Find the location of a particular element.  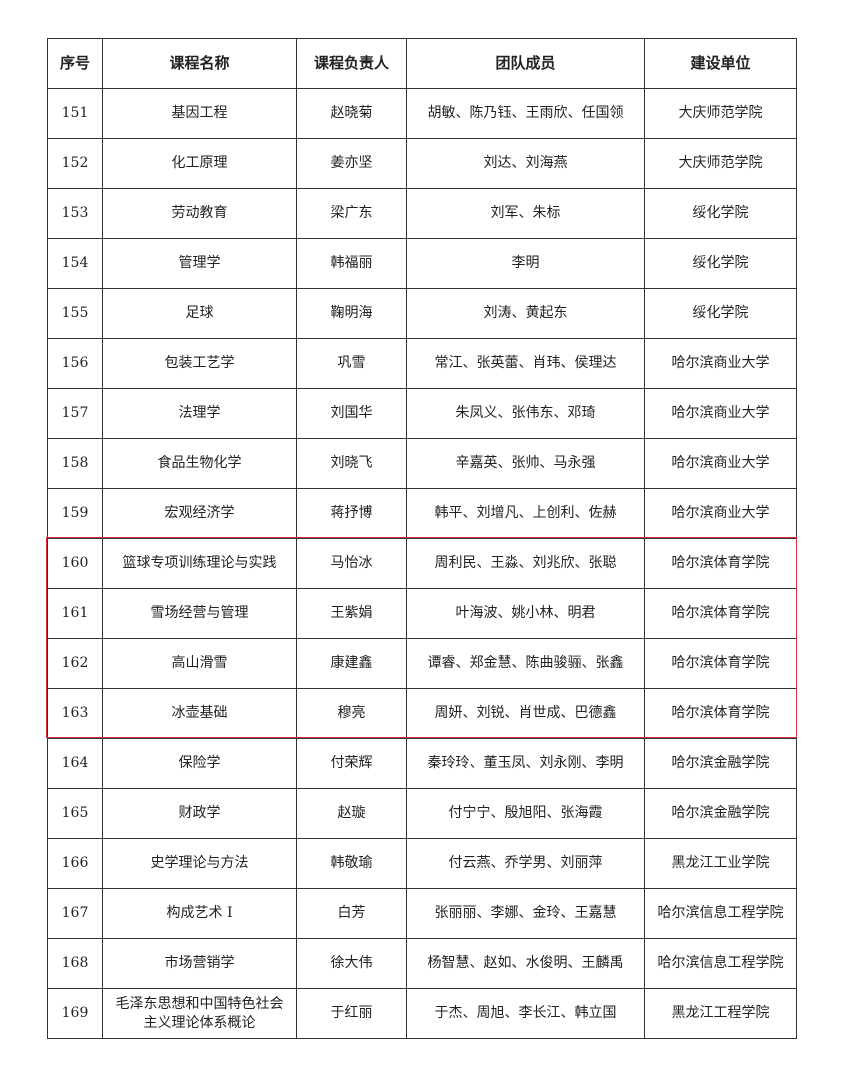

cell-unit: 哈尔滨信息工程学院 is located at coordinates (720, 913).